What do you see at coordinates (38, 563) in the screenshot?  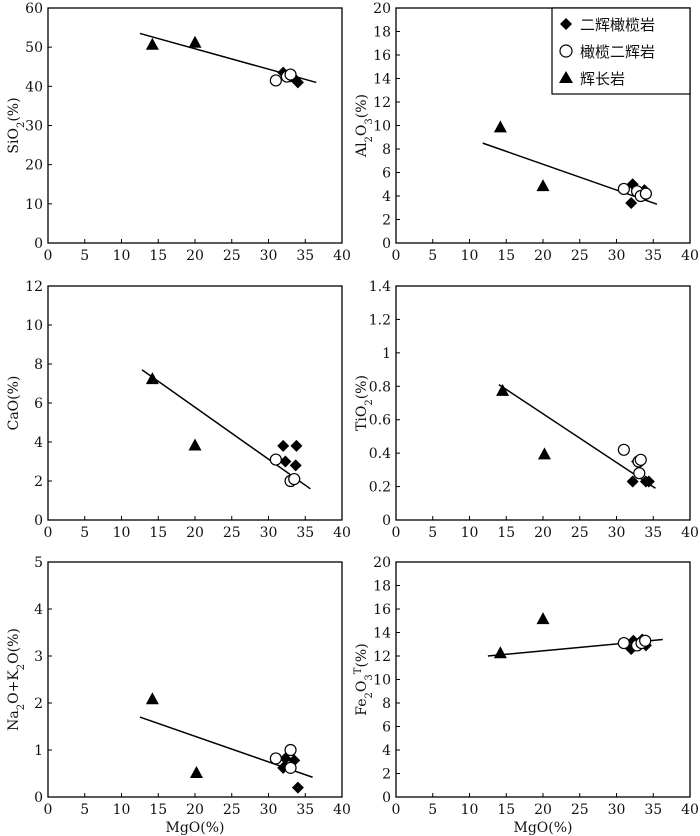 I see `y-tick-label: 5` at bounding box center [38, 563].